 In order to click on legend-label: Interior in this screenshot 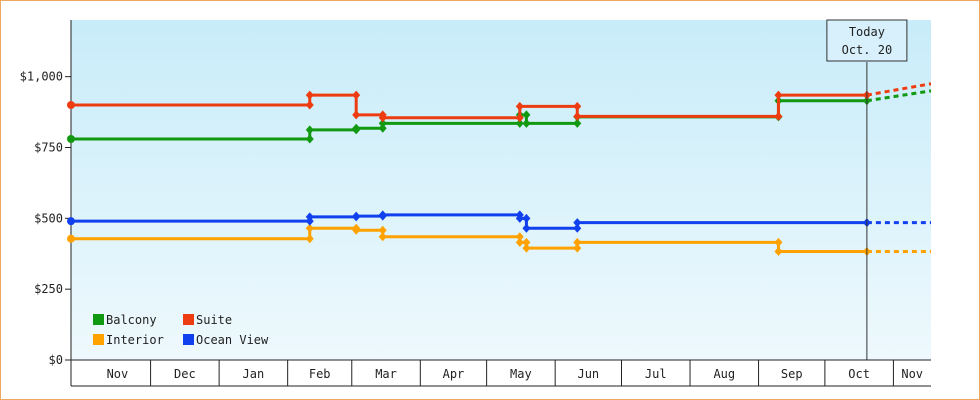, I will do `click(135, 340)`.